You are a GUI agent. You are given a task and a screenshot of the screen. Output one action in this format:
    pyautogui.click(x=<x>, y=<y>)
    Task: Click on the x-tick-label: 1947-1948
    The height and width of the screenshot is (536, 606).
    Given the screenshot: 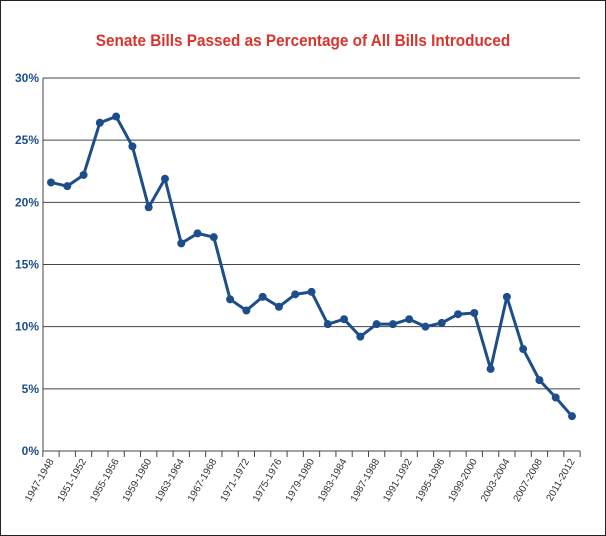 What is the action you would take?
    pyautogui.click(x=40, y=480)
    